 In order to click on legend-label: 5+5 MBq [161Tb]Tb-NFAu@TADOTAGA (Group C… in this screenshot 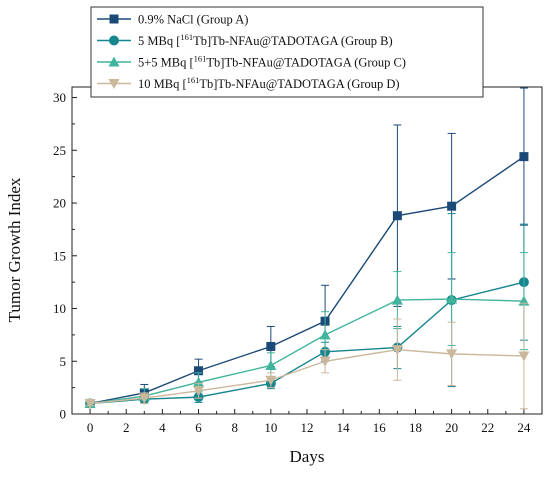, I will do `click(272, 62)`.